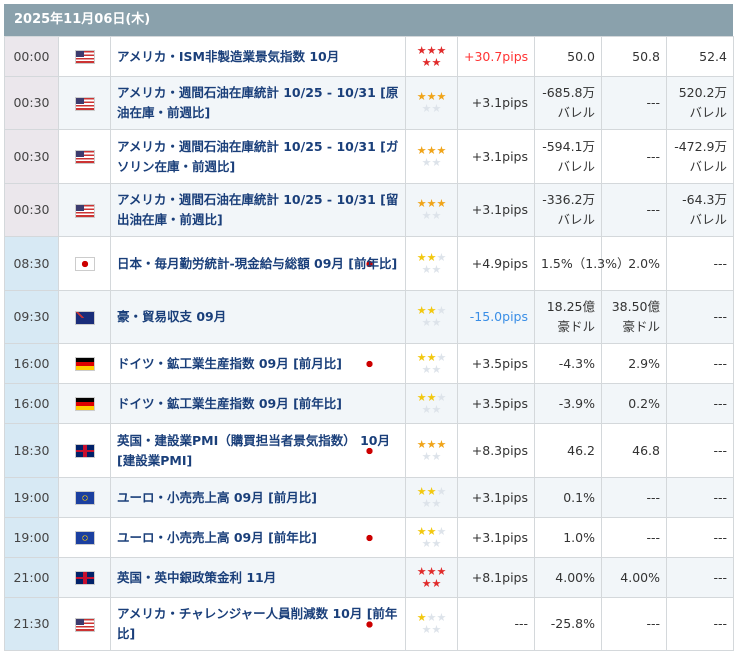 The image size is (737, 655). Describe the element at coordinates (84, 451) in the screenshot. I see `flag-gb-icon` at that location.